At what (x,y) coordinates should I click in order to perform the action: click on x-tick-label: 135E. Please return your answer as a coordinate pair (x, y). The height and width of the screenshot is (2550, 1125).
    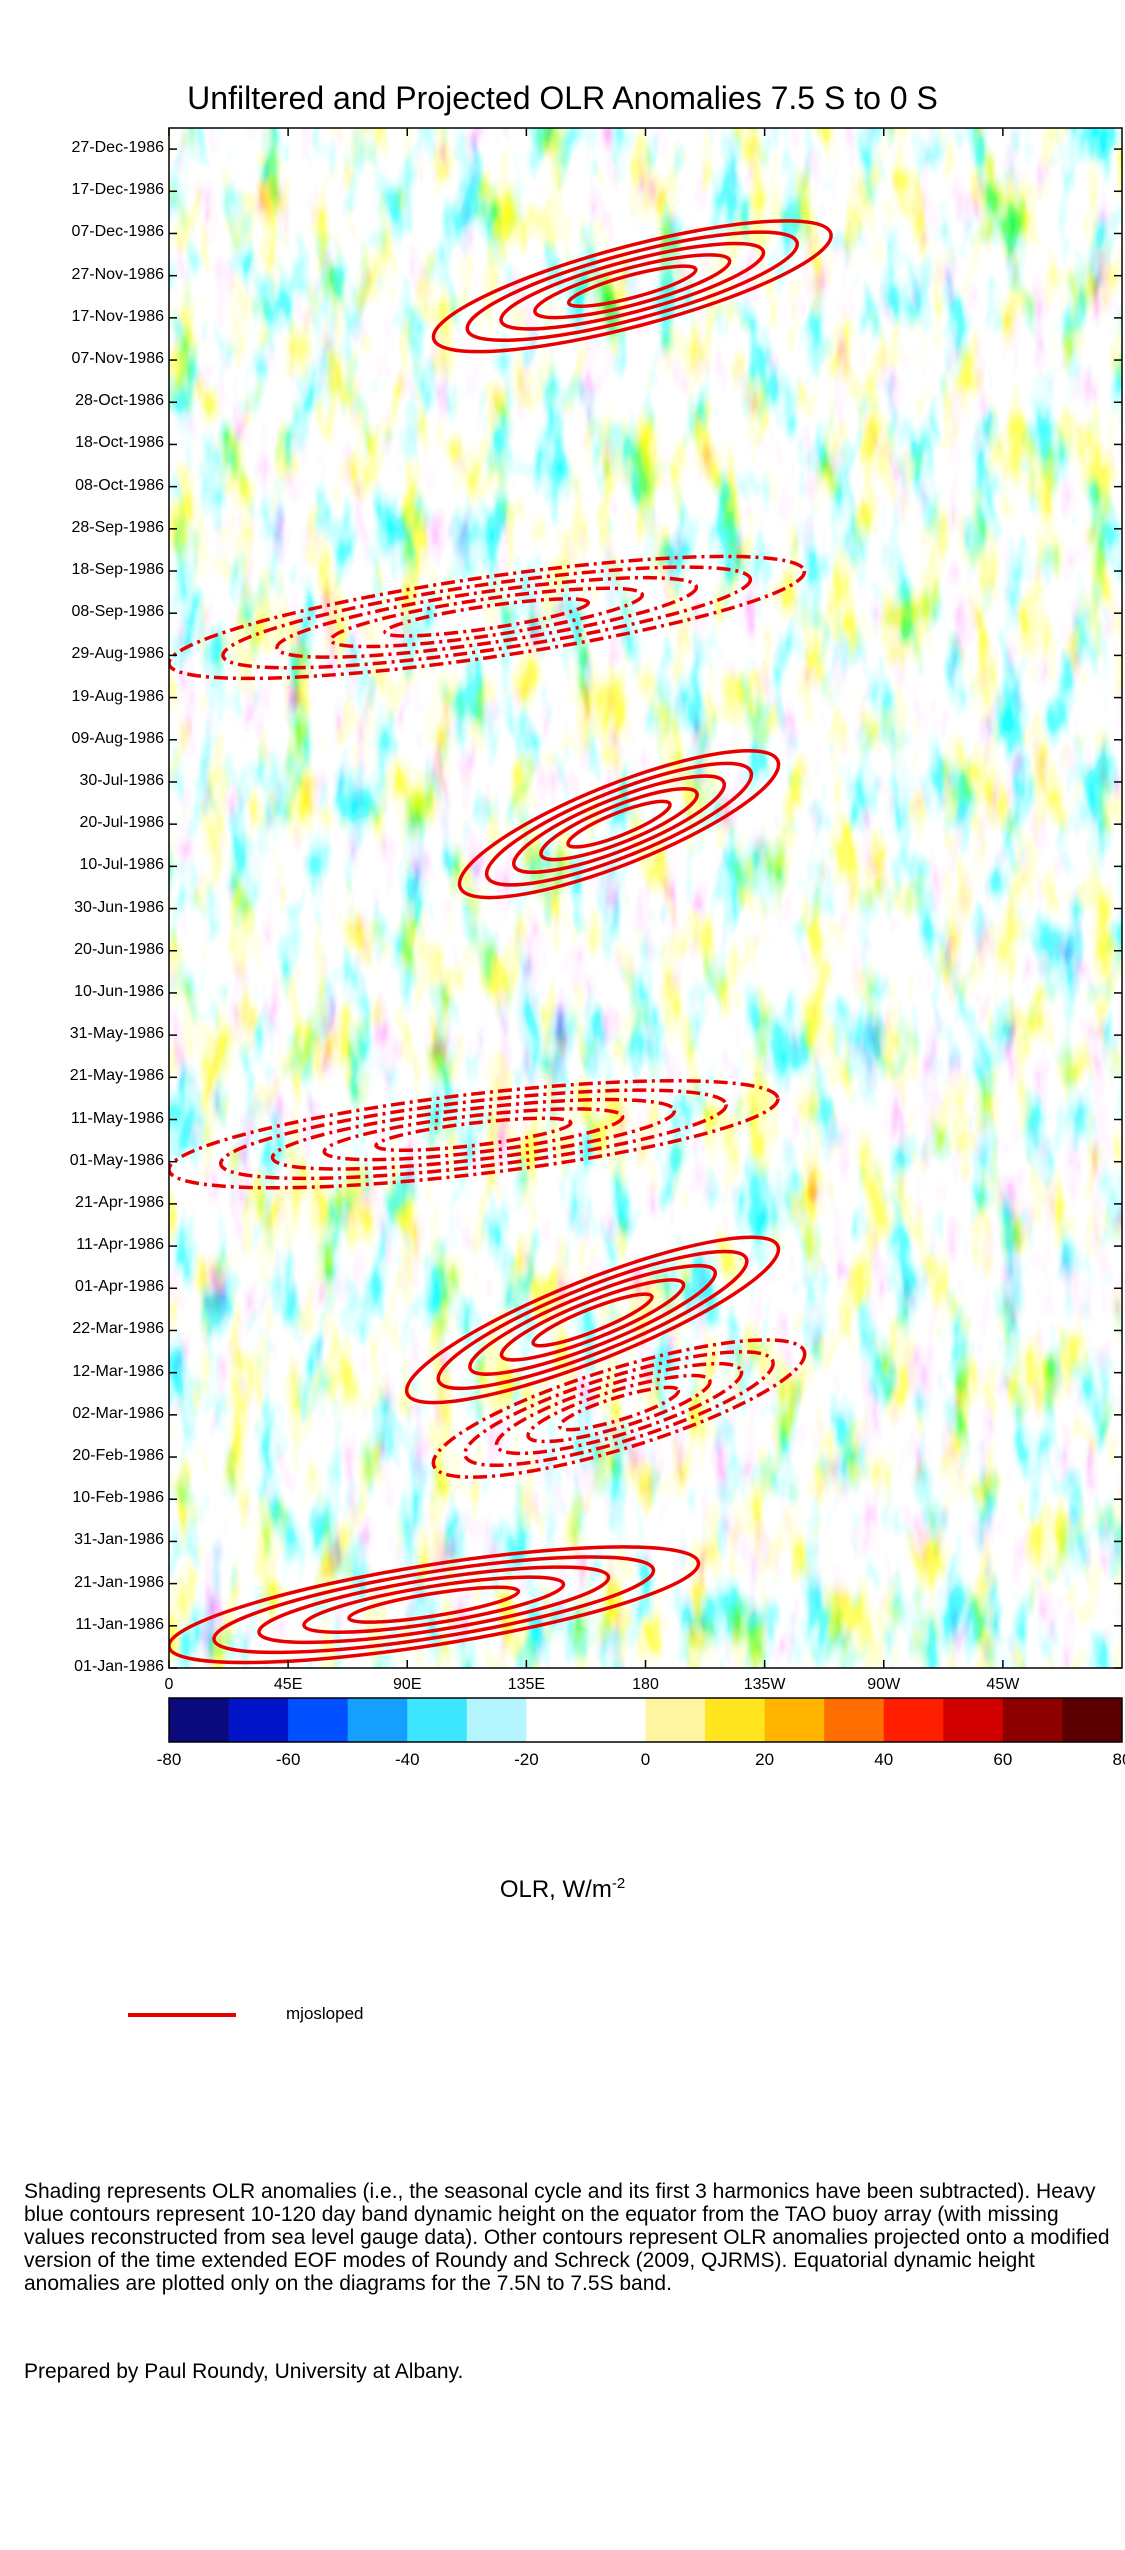
    Looking at the image, I should click on (526, 1684).